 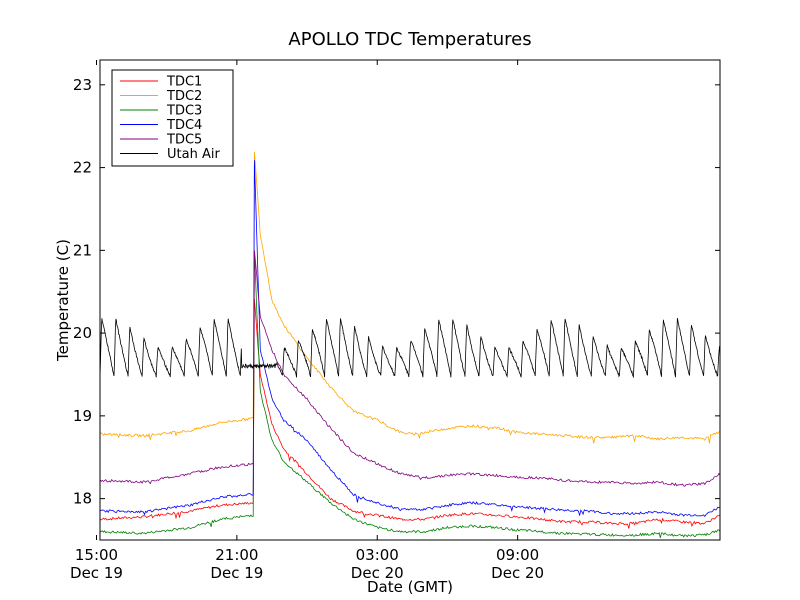 I want to click on x-tick-time: 21:00, so click(x=236, y=555).